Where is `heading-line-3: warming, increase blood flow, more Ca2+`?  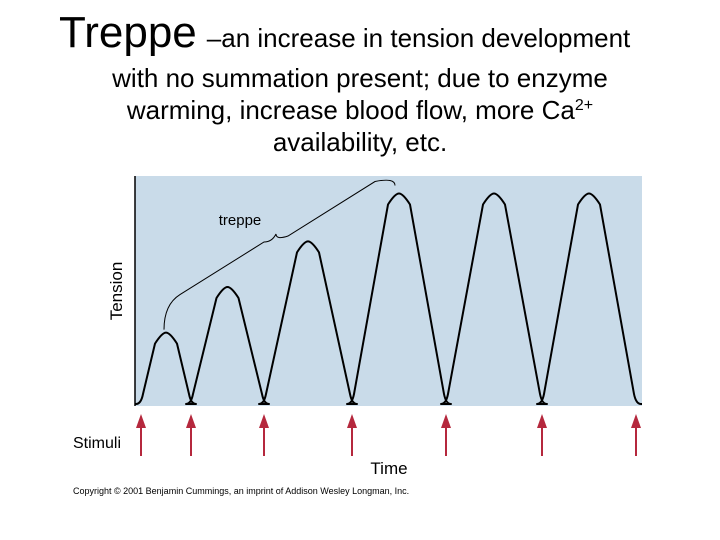
heading-line-3: warming, increase blood flow, more Ca2+ is located at coordinates (360, 110).